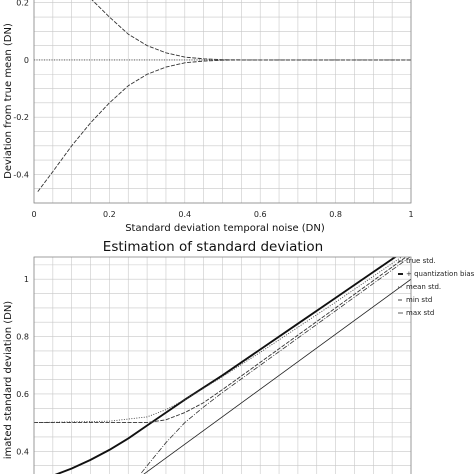  Describe the element at coordinates (26, 279) in the screenshot. I see `y-tick-label: 1` at that location.